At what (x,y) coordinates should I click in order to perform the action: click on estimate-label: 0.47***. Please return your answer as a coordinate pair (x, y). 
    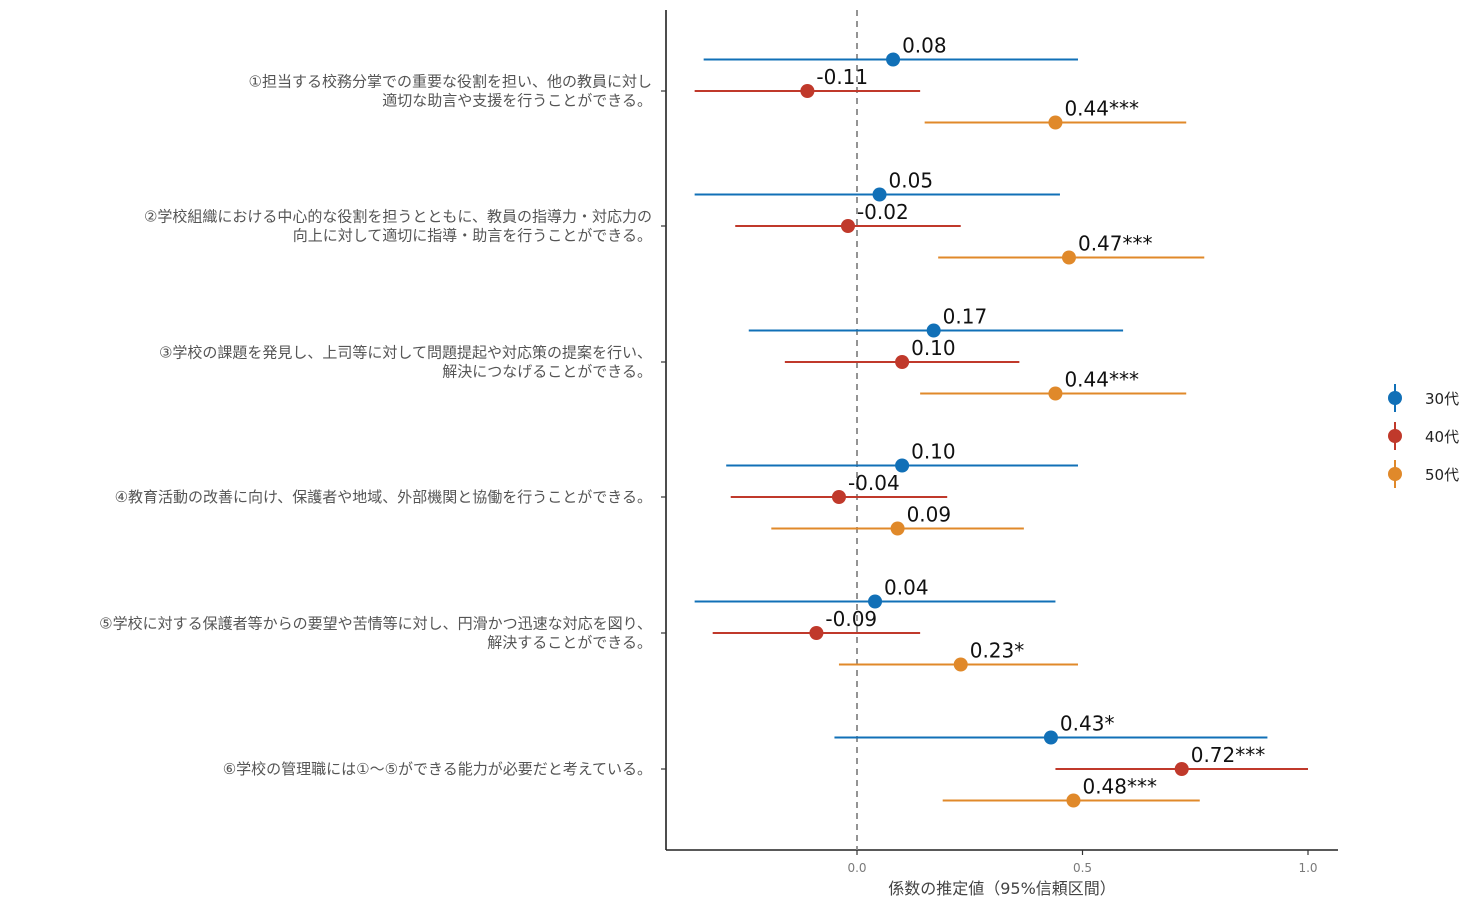
    Looking at the image, I should click on (1115, 244).